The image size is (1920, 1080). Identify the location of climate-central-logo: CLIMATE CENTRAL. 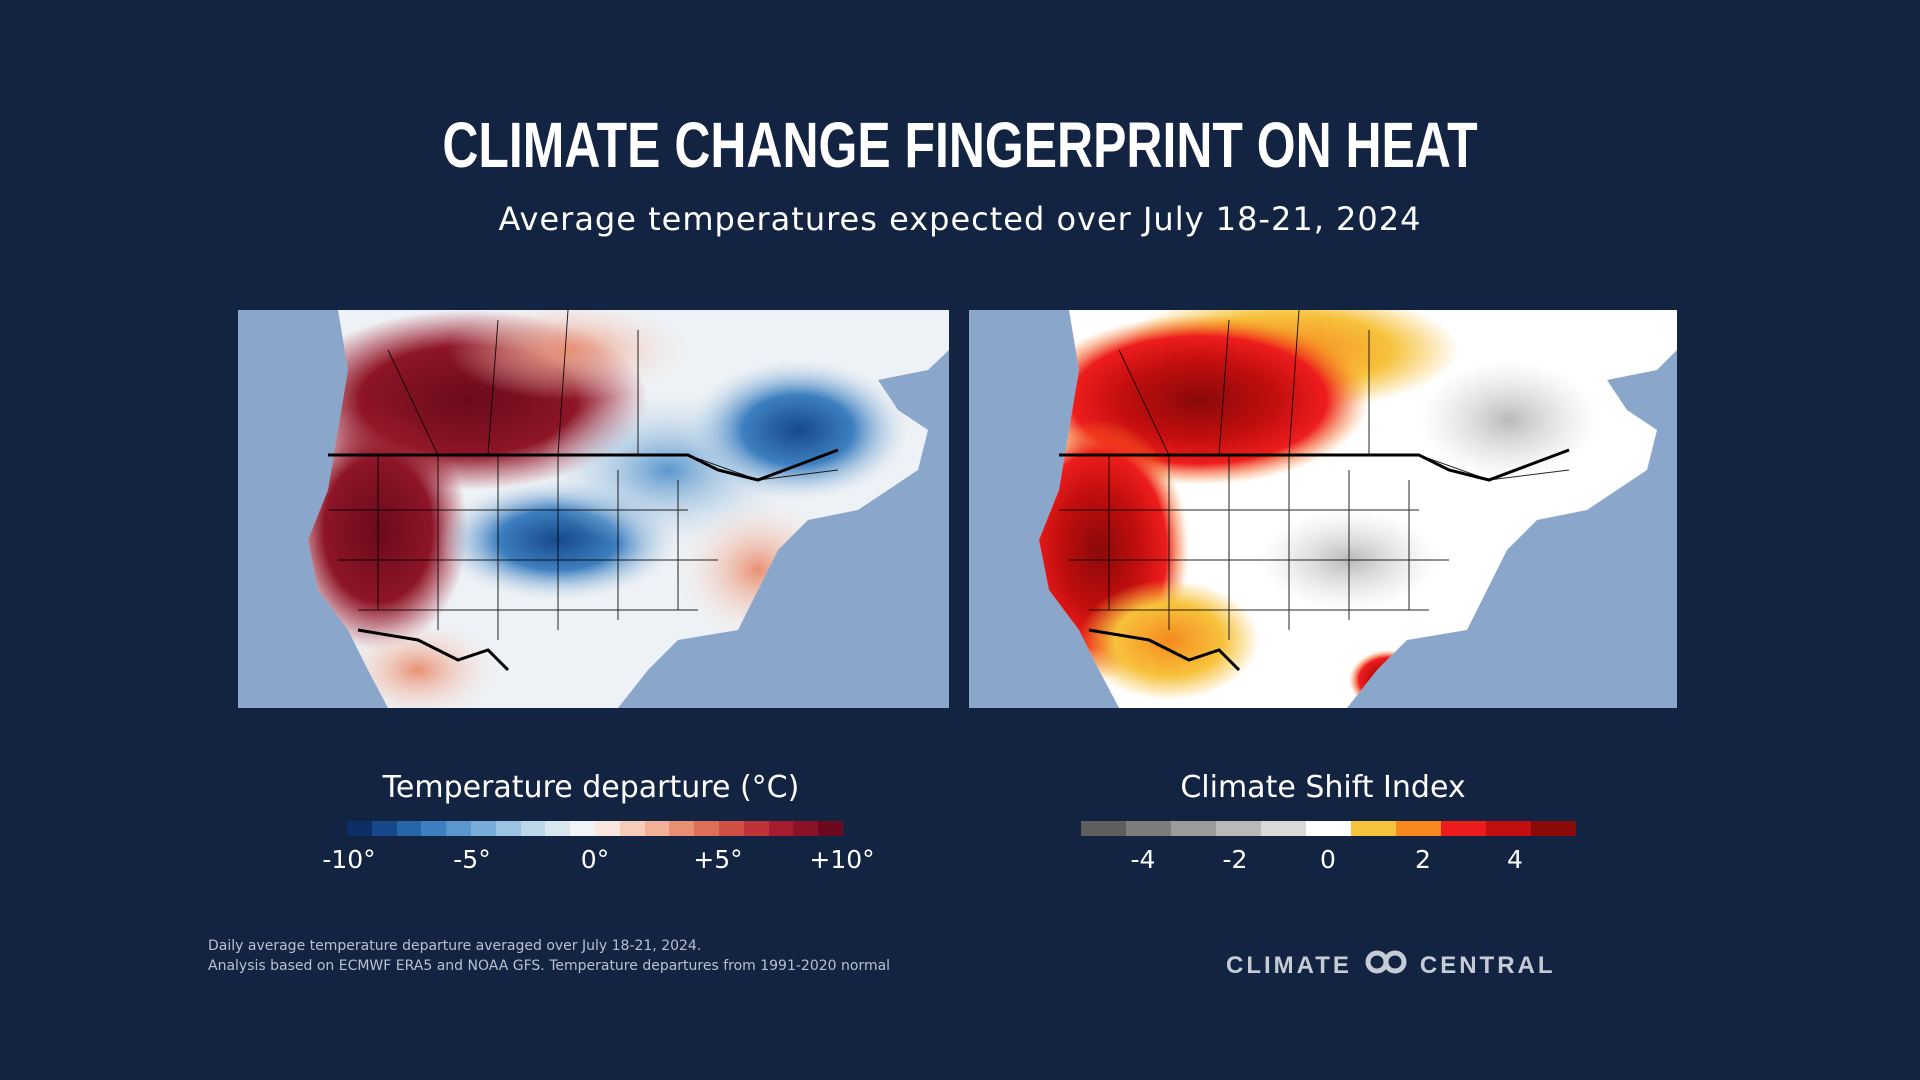
(1391, 965).